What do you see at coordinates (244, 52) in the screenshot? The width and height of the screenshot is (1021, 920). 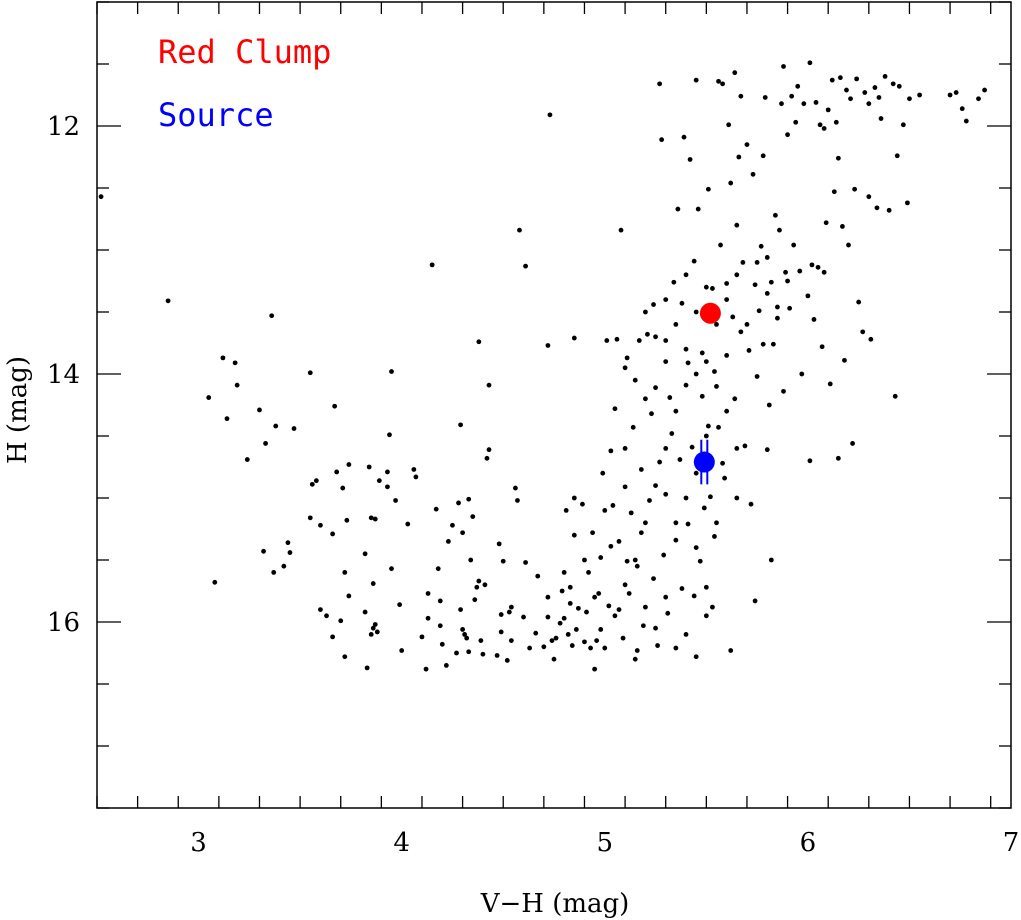 I see `legend-entry-red-clump: Red Clump` at bounding box center [244, 52].